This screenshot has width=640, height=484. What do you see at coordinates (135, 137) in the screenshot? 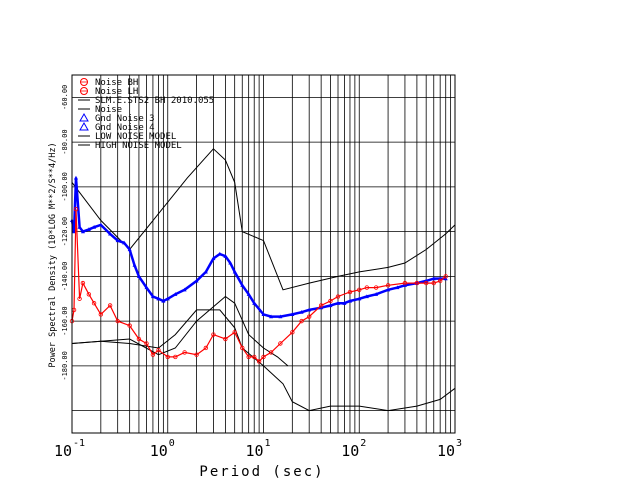
I see `legend-label: LOW NOISE MODEL` at bounding box center [135, 137].